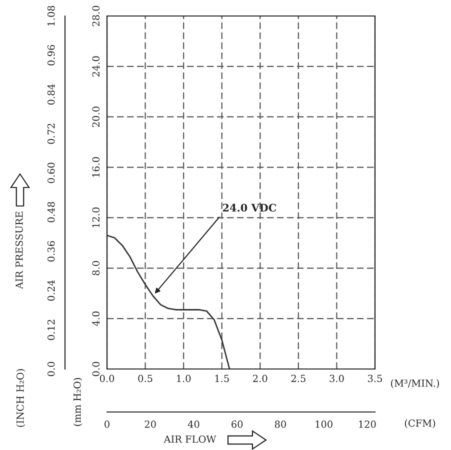 The width and height of the screenshot is (451, 450). Describe the element at coordinates (324, 424) in the screenshot. I see `x2-tick-label: 100` at that location.